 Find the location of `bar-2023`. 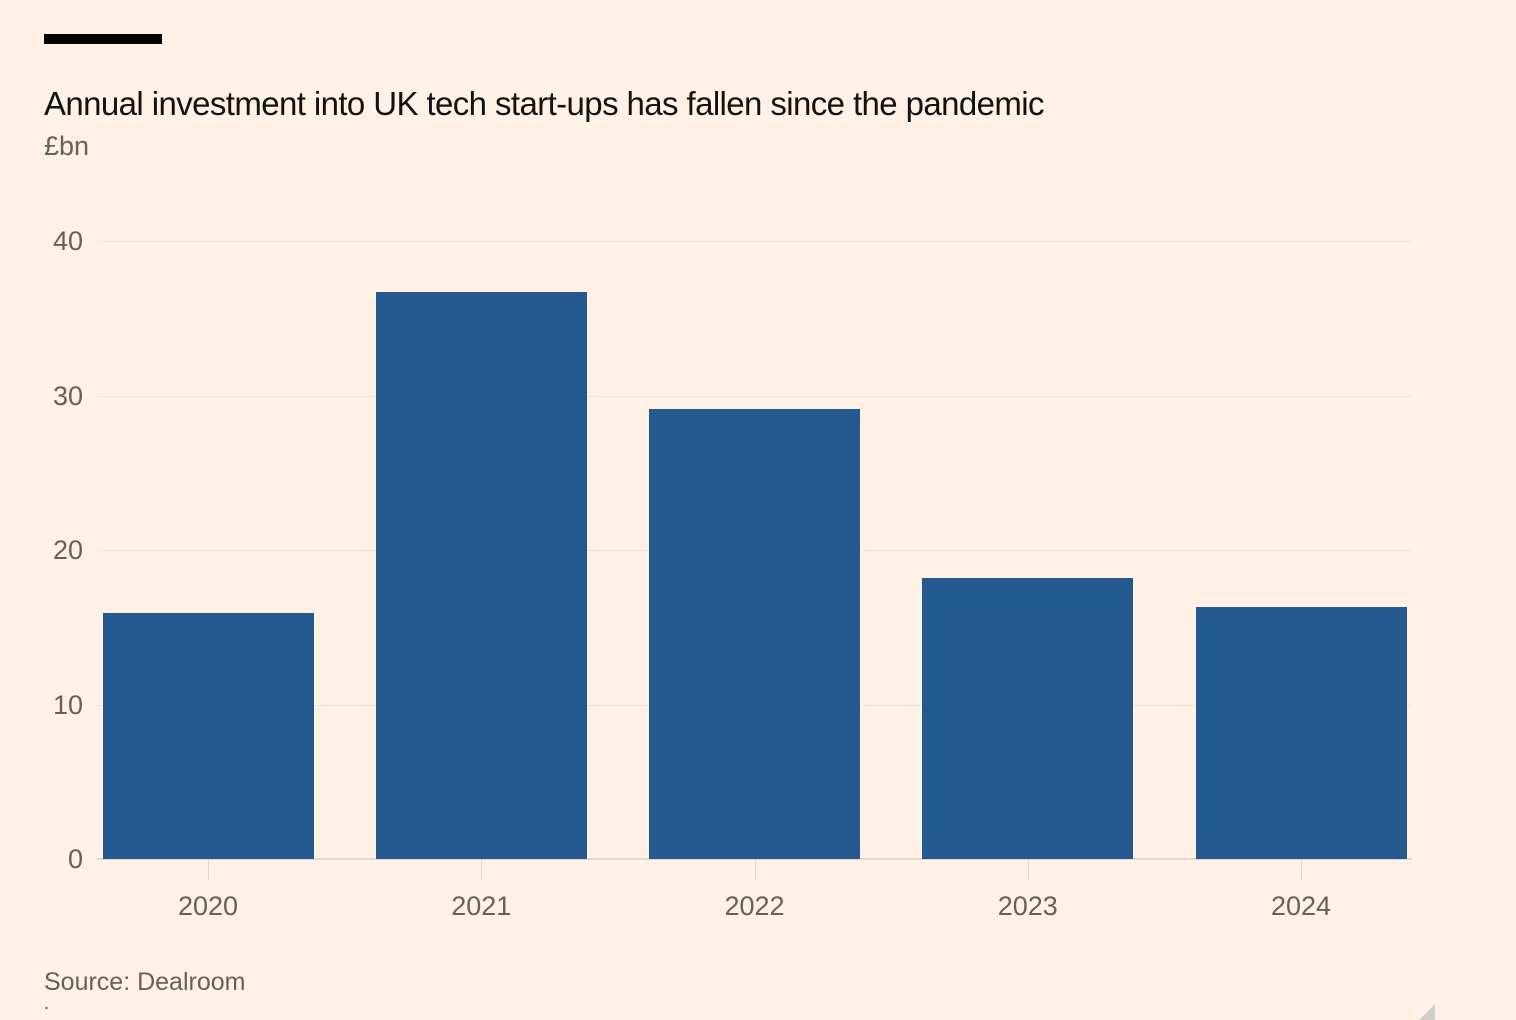

bar-2023 is located at coordinates (1028, 718).